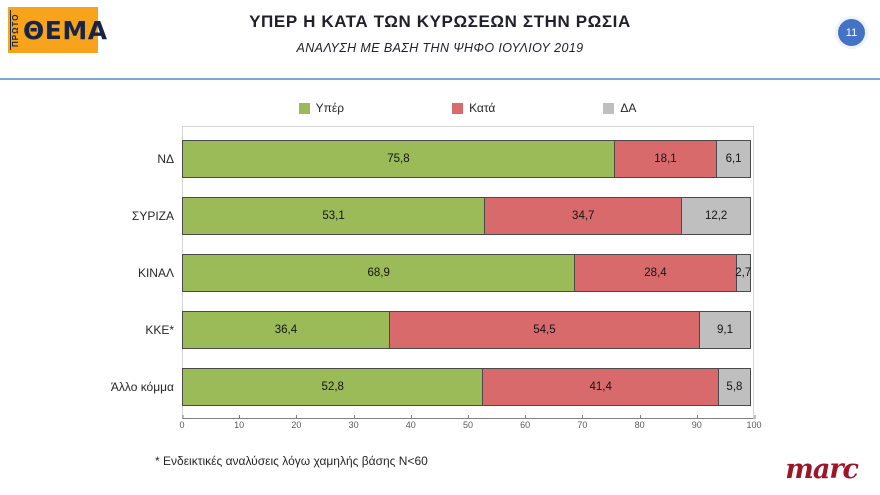 This screenshot has width=880, height=495. I want to click on page-number-badge: 11, so click(851, 32).